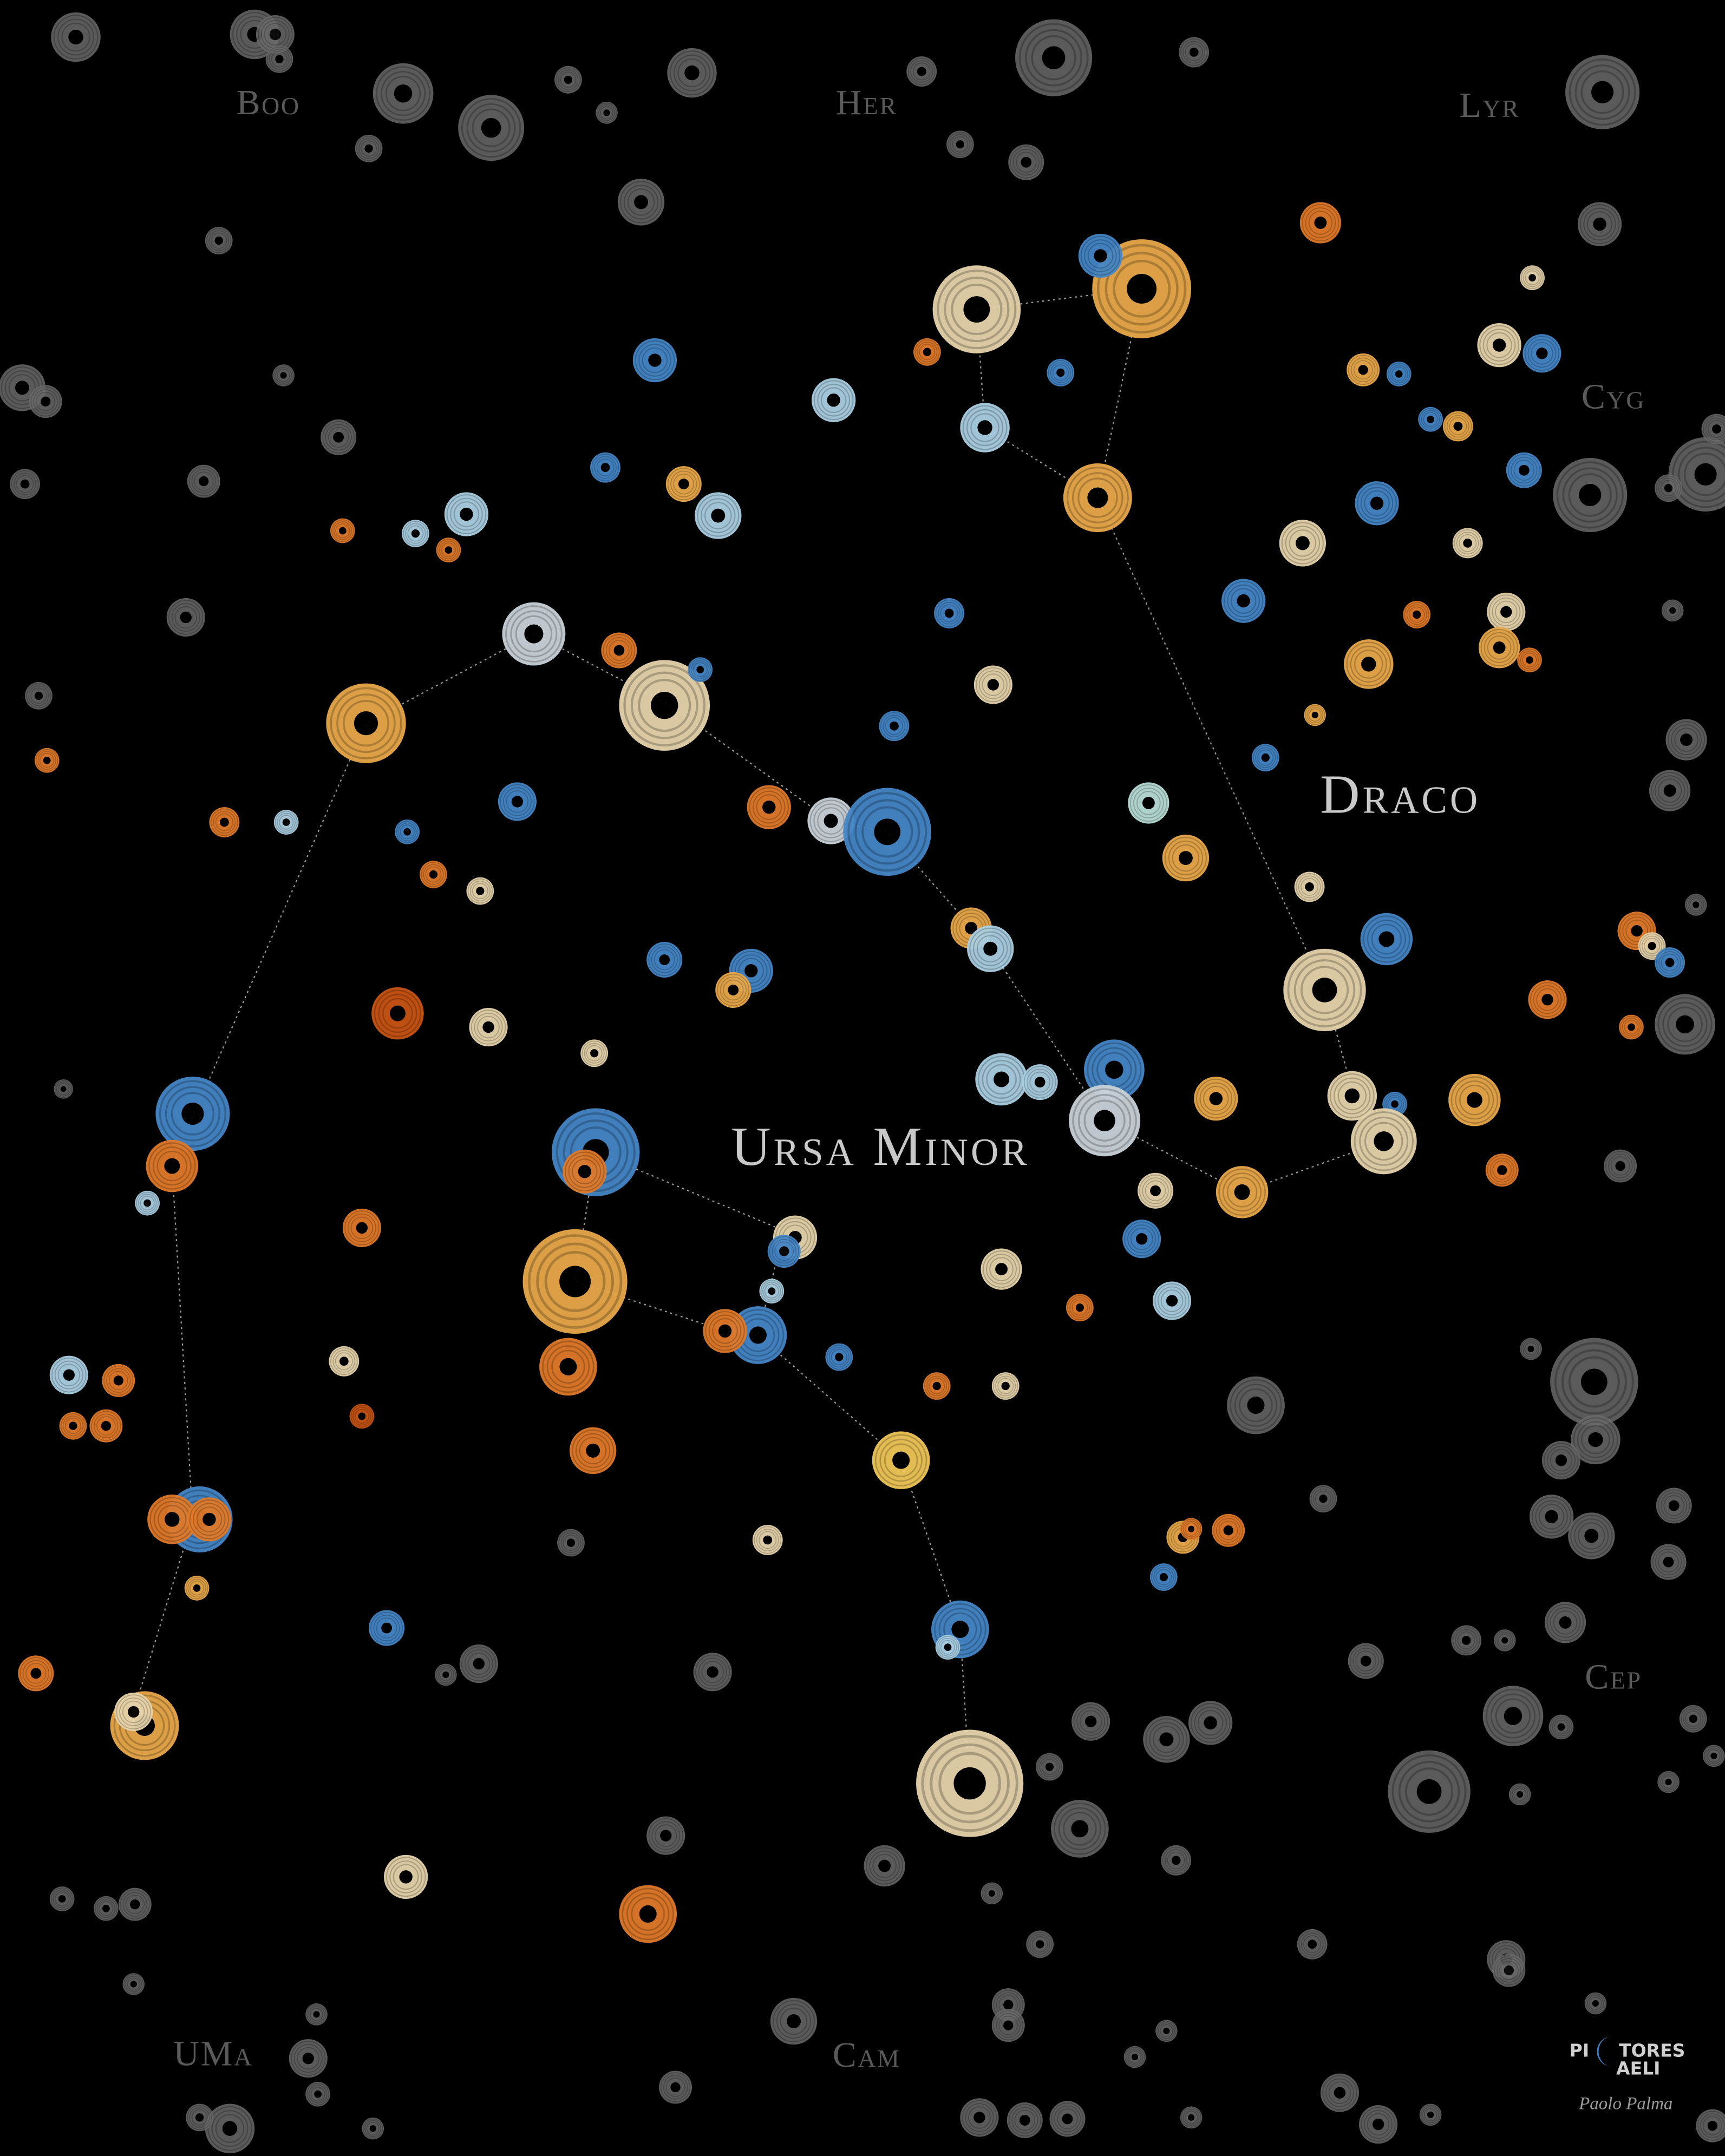 This screenshot has width=1725, height=2156. I want to click on constellation-label: Lyr, so click(1489, 105).